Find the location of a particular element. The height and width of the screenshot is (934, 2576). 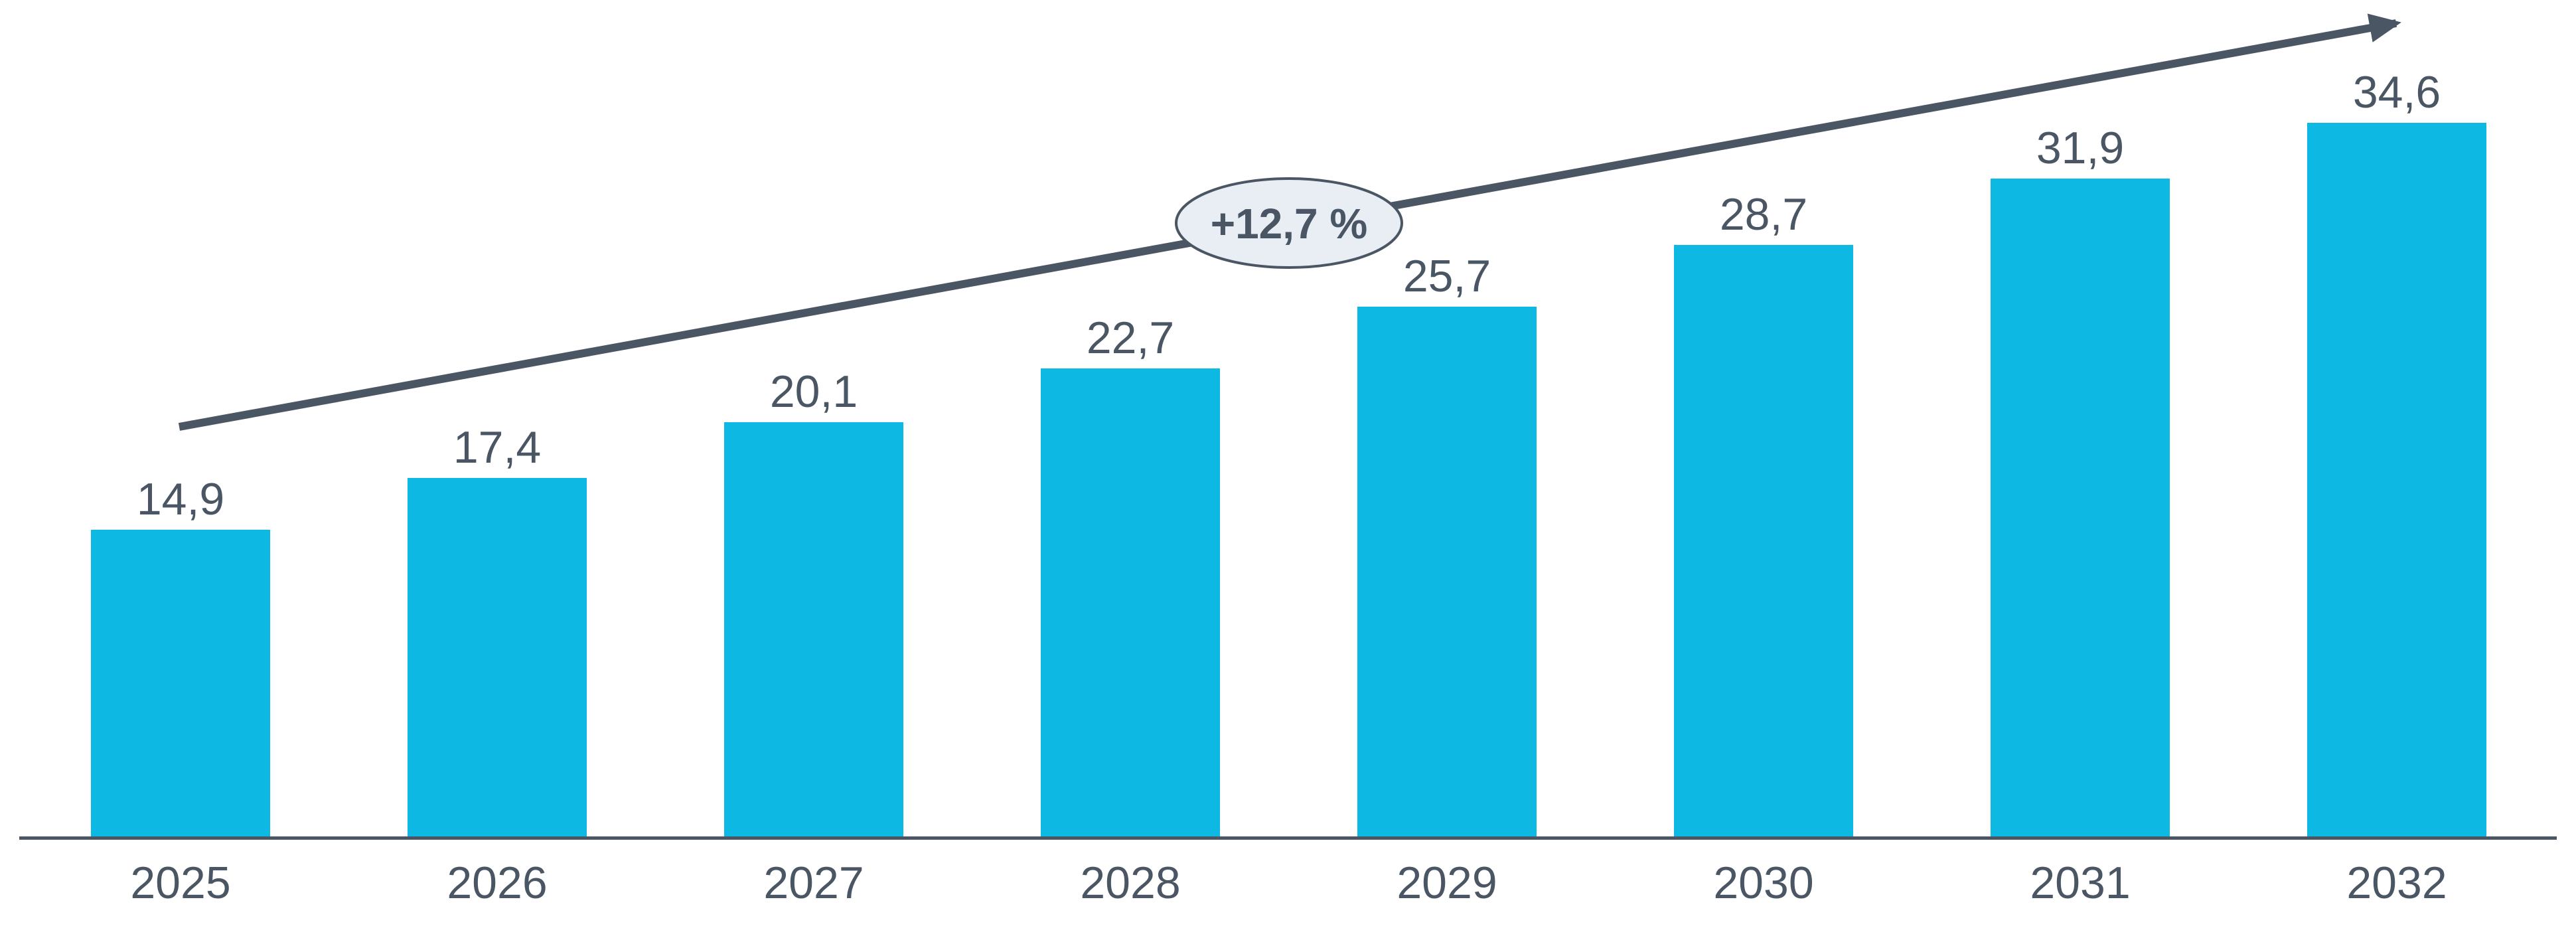

bar-value-label: 31,9 is located at coordinates (2080, 148).